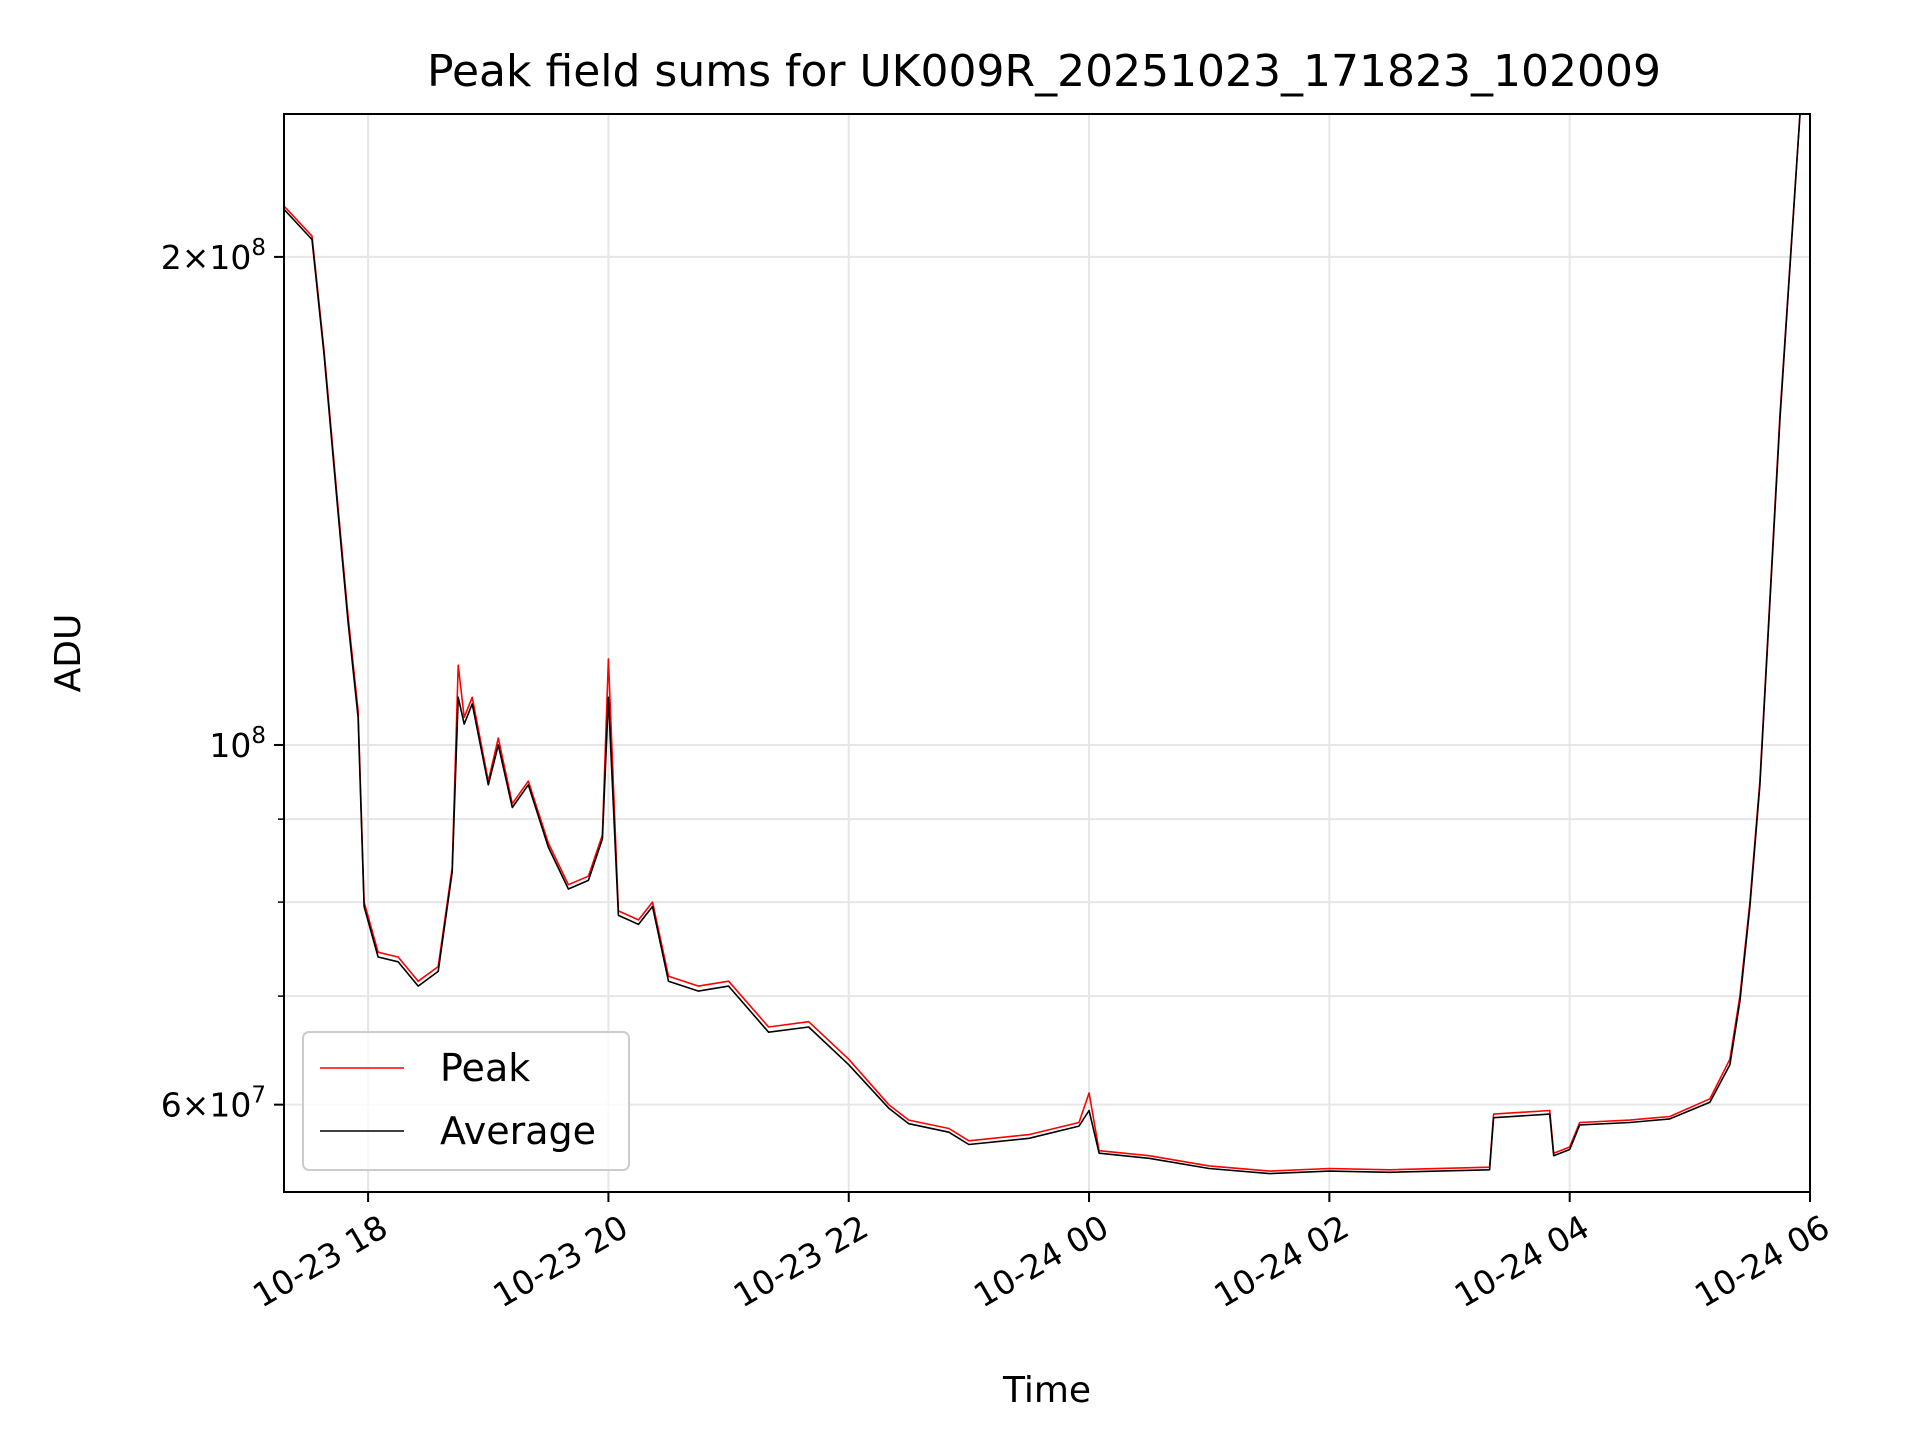  Describe the element at coordinates (230, 745) in the screenshot. I see `y-tick-base: 10` at that location.